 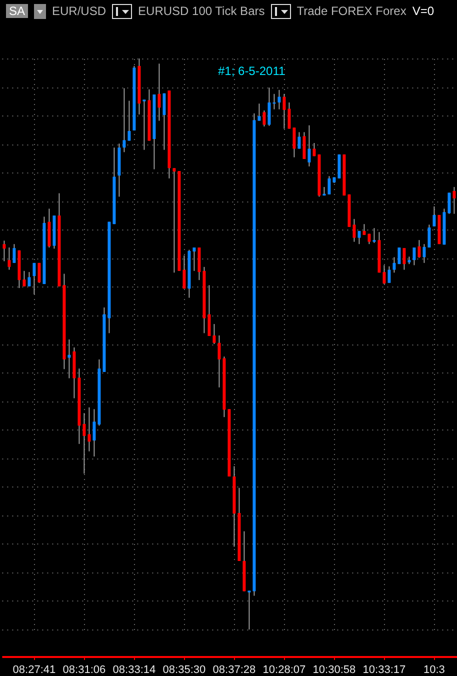 What do you see at coordinates (17, 11) in the screenshot?
I see `text: SA` at bounding box center [17, 11].